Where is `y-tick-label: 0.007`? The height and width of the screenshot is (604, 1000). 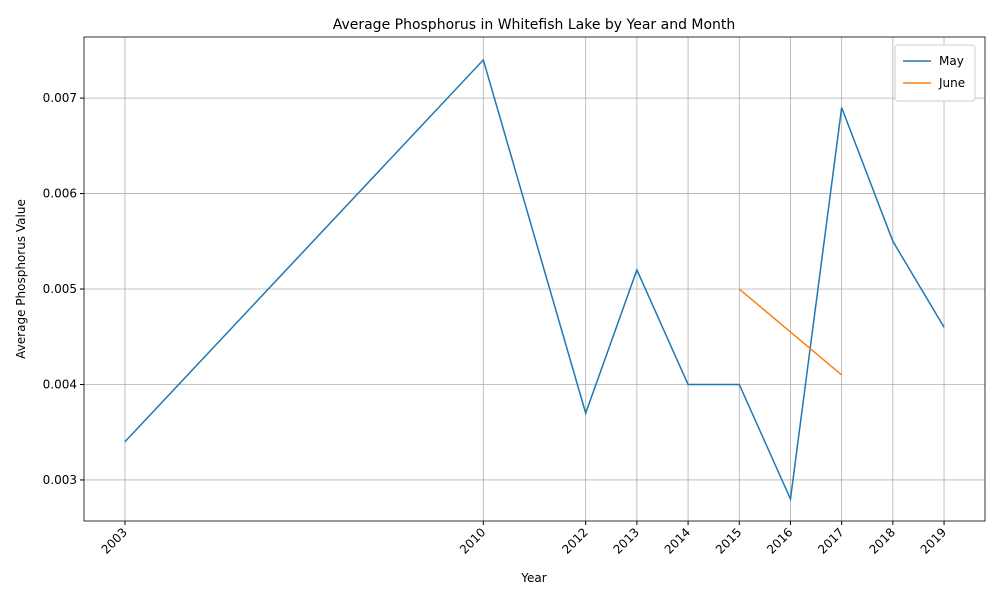 y-tick-label: 0.007 is located at coordinates (60, 98).